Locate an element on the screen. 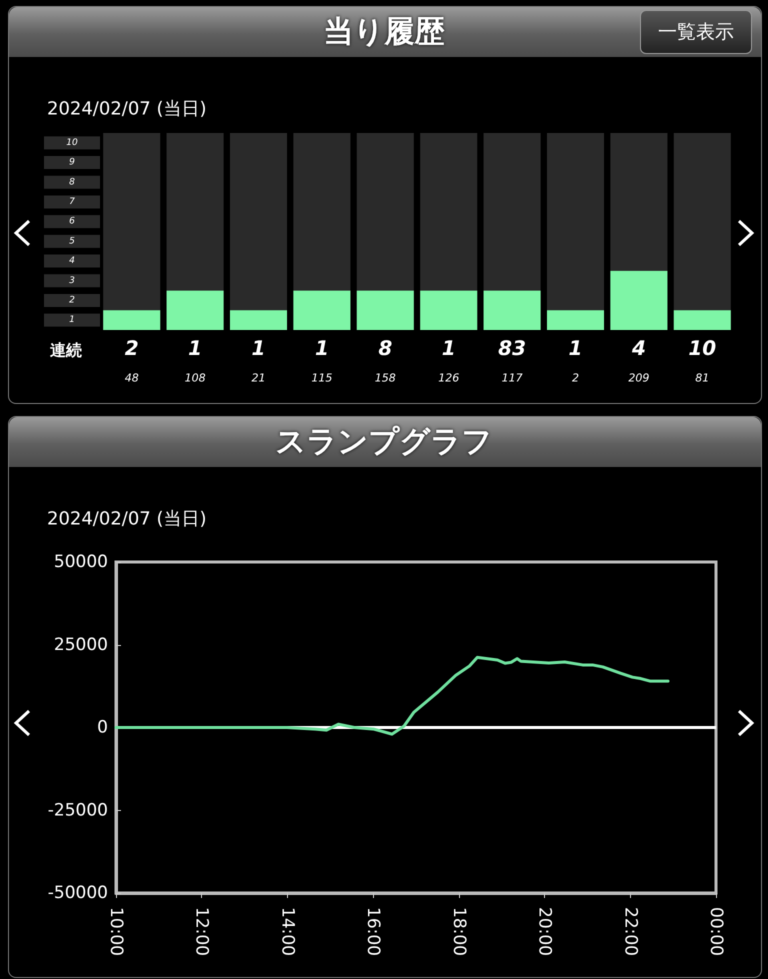 The height and width of the screenshot is (979, 768). y-tick-label: 1 is located at coordinates (72, 320).